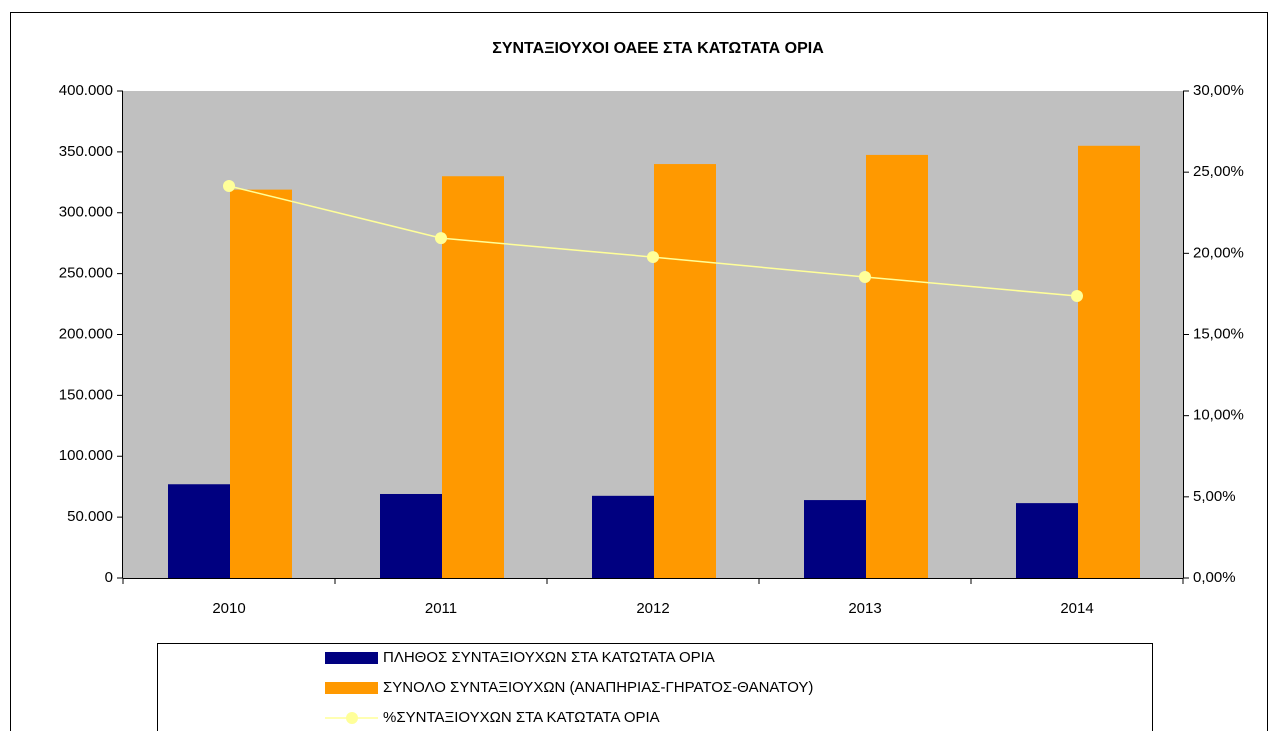 Image resolution: width=1273 pixels, height=731 pixels. Describe the element at coordinates (1218, 252) in the screenshot. I see `y2-tick-label: 20,00%` at that location.